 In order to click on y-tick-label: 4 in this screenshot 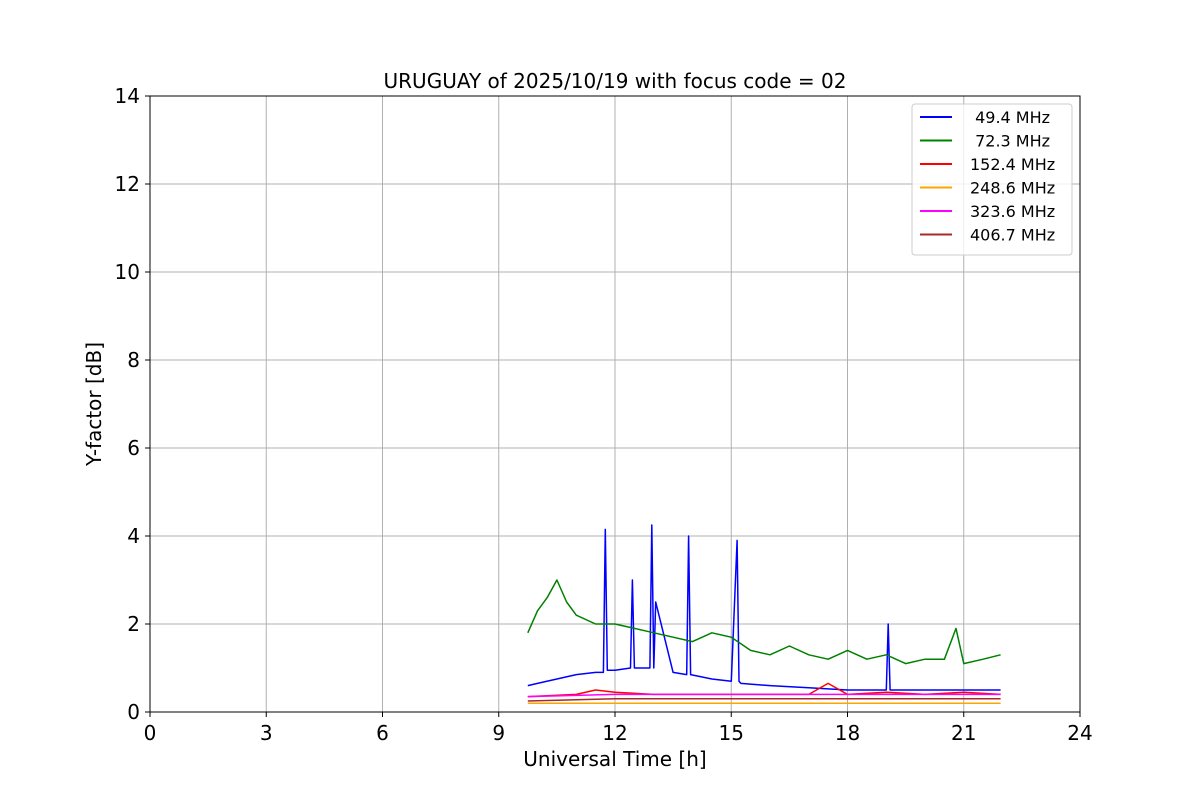, I will do `click(133, 536)`.